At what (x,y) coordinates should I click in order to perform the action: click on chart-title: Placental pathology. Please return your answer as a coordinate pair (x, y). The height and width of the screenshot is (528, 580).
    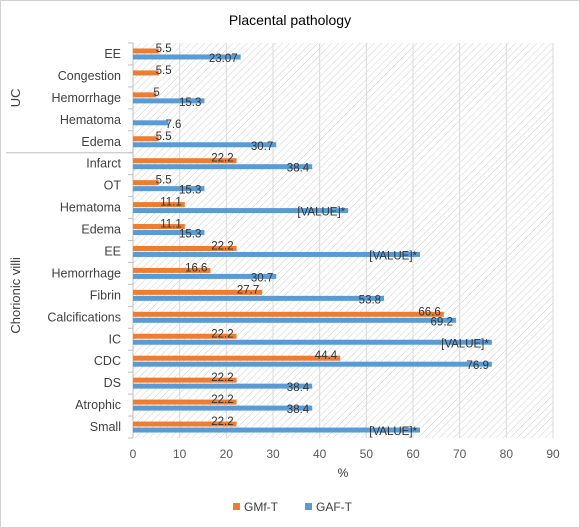
    Looking at the image, I should click on (290, 20).